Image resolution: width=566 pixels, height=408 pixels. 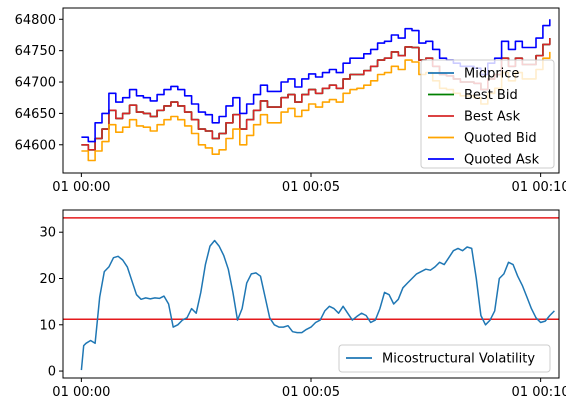 What do you see at coordinates (491, 95) in the screenshot?
I see `legend-label: Best Bid` at bounding box center [491, 95].